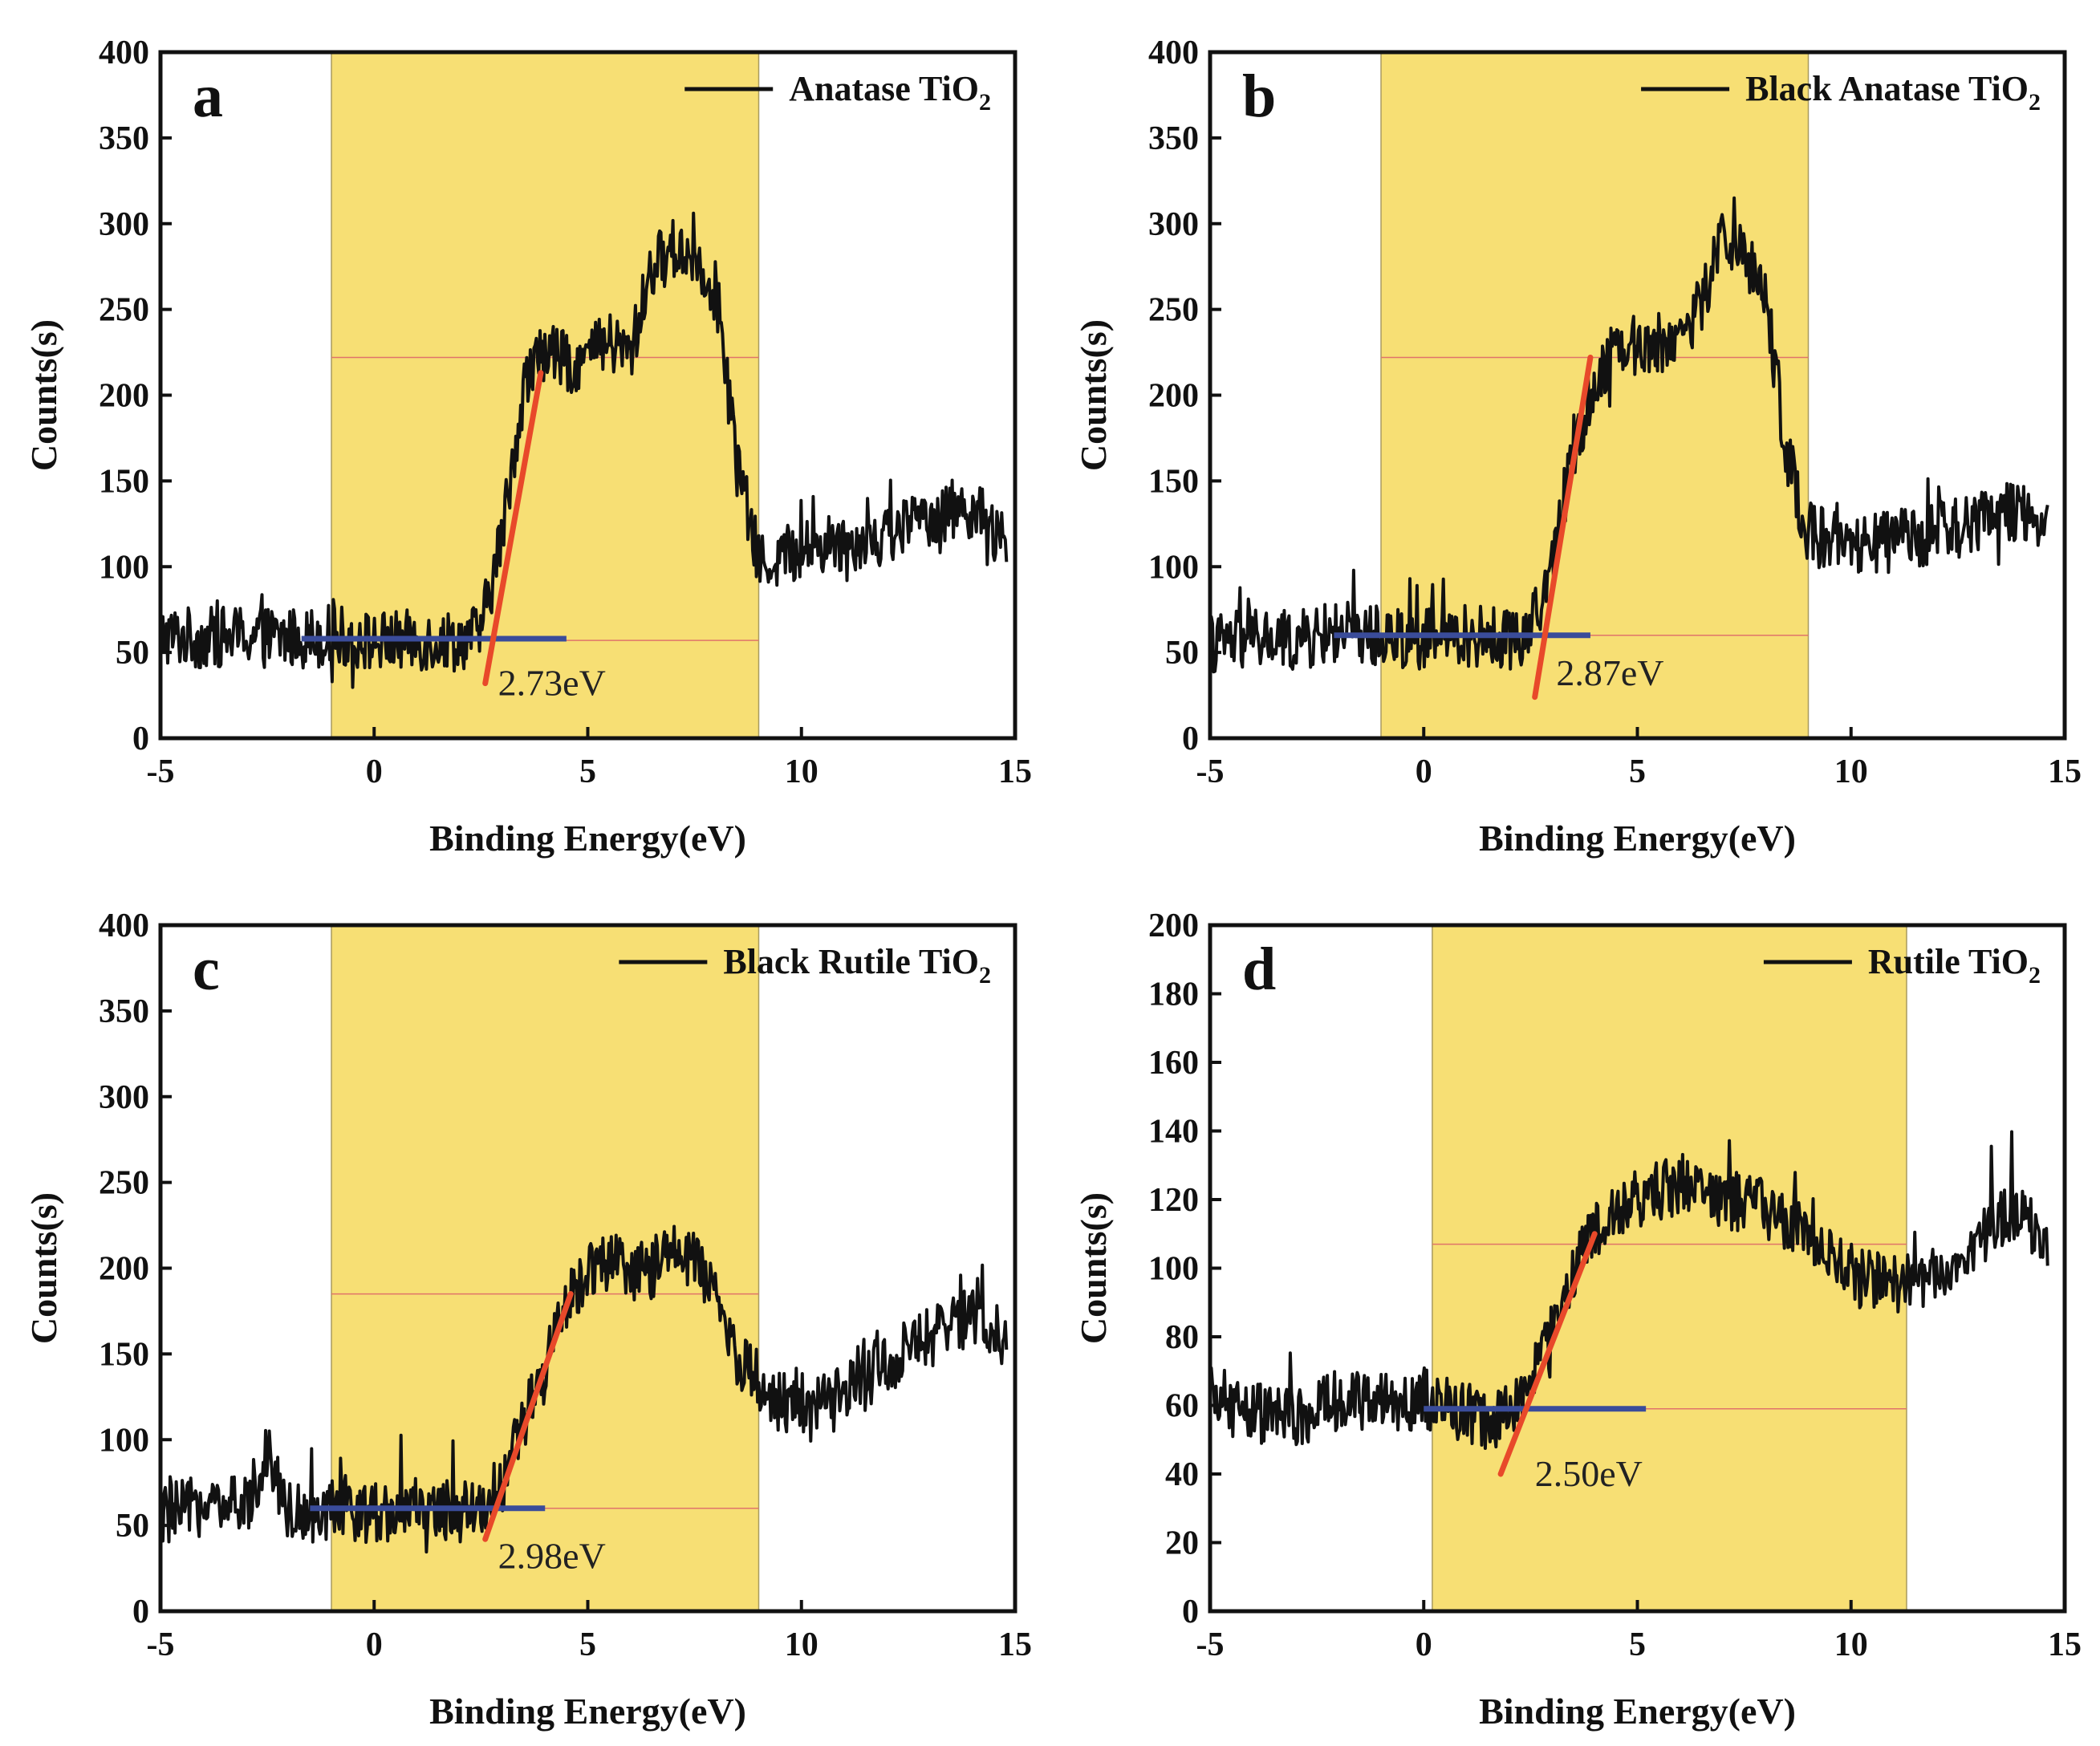 This screenshot has height=1746, width=2100. What do you see at coordinates (1182, 1406) in the screenshot?
I see `y-tick-label: 60` at bounding box center [1182, 1406].